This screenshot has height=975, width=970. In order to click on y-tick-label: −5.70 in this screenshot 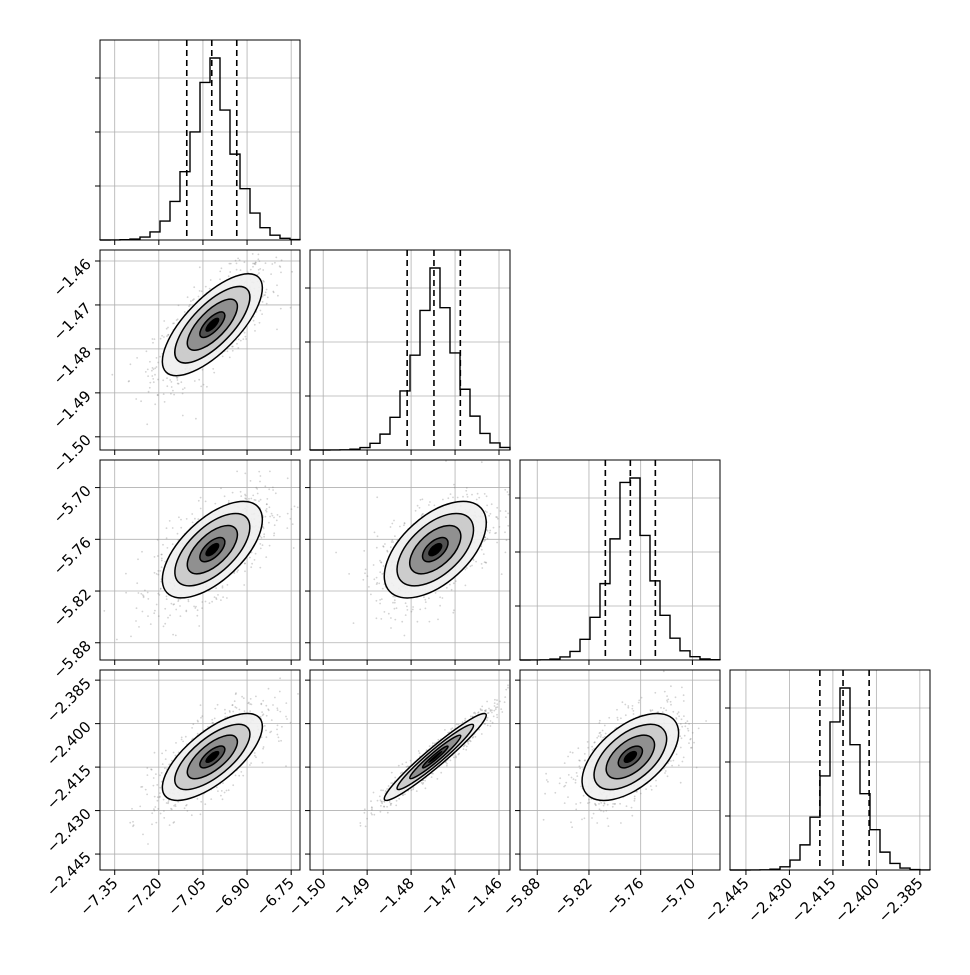, I will do `click(72, 504)`.